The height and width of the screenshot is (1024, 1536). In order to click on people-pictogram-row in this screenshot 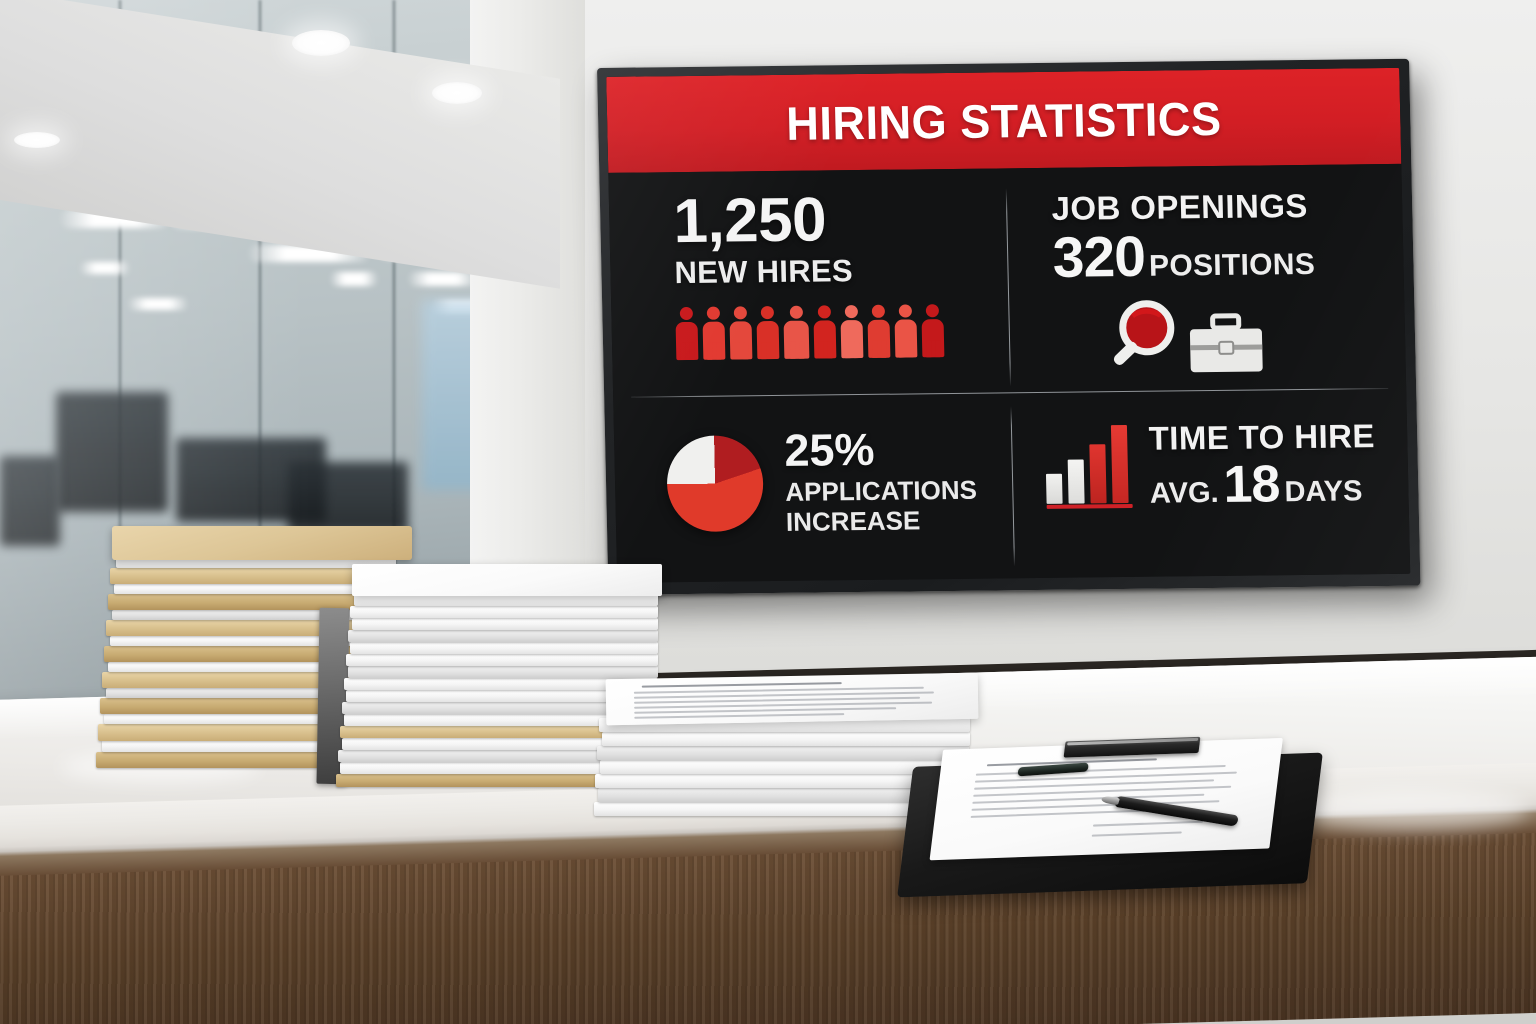, I will do `click(831, 331)`.